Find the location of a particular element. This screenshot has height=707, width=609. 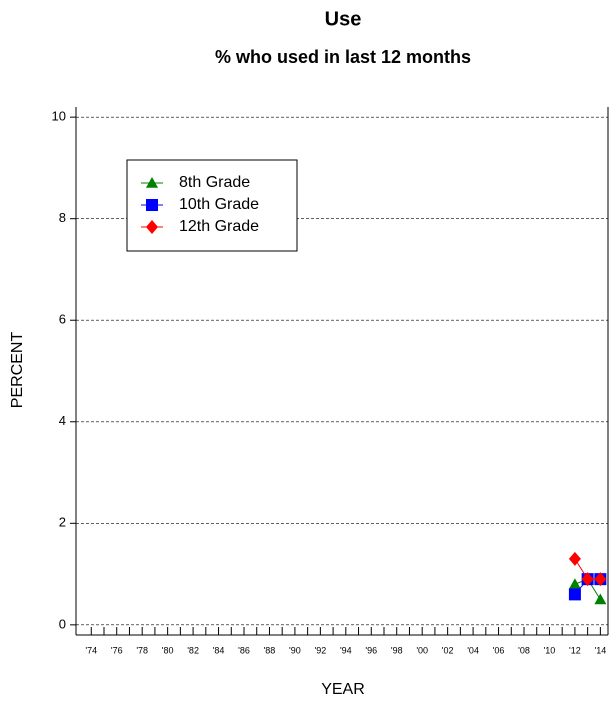

y-tick-label: 2 is located at coordinates (62, 522).